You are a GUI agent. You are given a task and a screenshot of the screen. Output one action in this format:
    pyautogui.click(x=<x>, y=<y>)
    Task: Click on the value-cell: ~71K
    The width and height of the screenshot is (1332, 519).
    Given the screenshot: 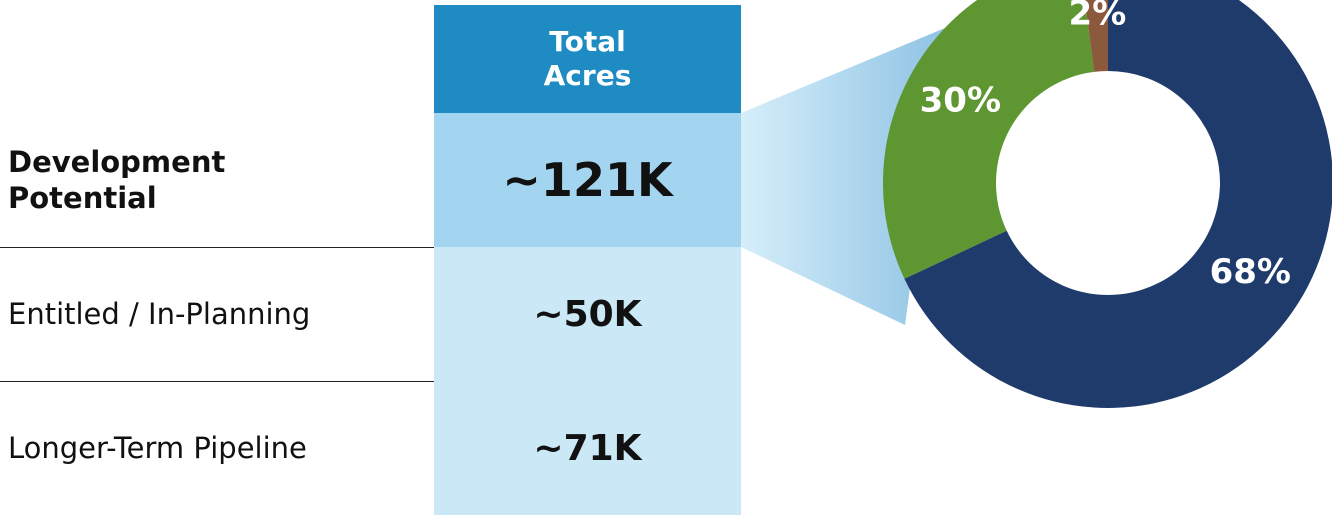 What is the action you would take?
    pyautogui.click(x=587, y=448)
    